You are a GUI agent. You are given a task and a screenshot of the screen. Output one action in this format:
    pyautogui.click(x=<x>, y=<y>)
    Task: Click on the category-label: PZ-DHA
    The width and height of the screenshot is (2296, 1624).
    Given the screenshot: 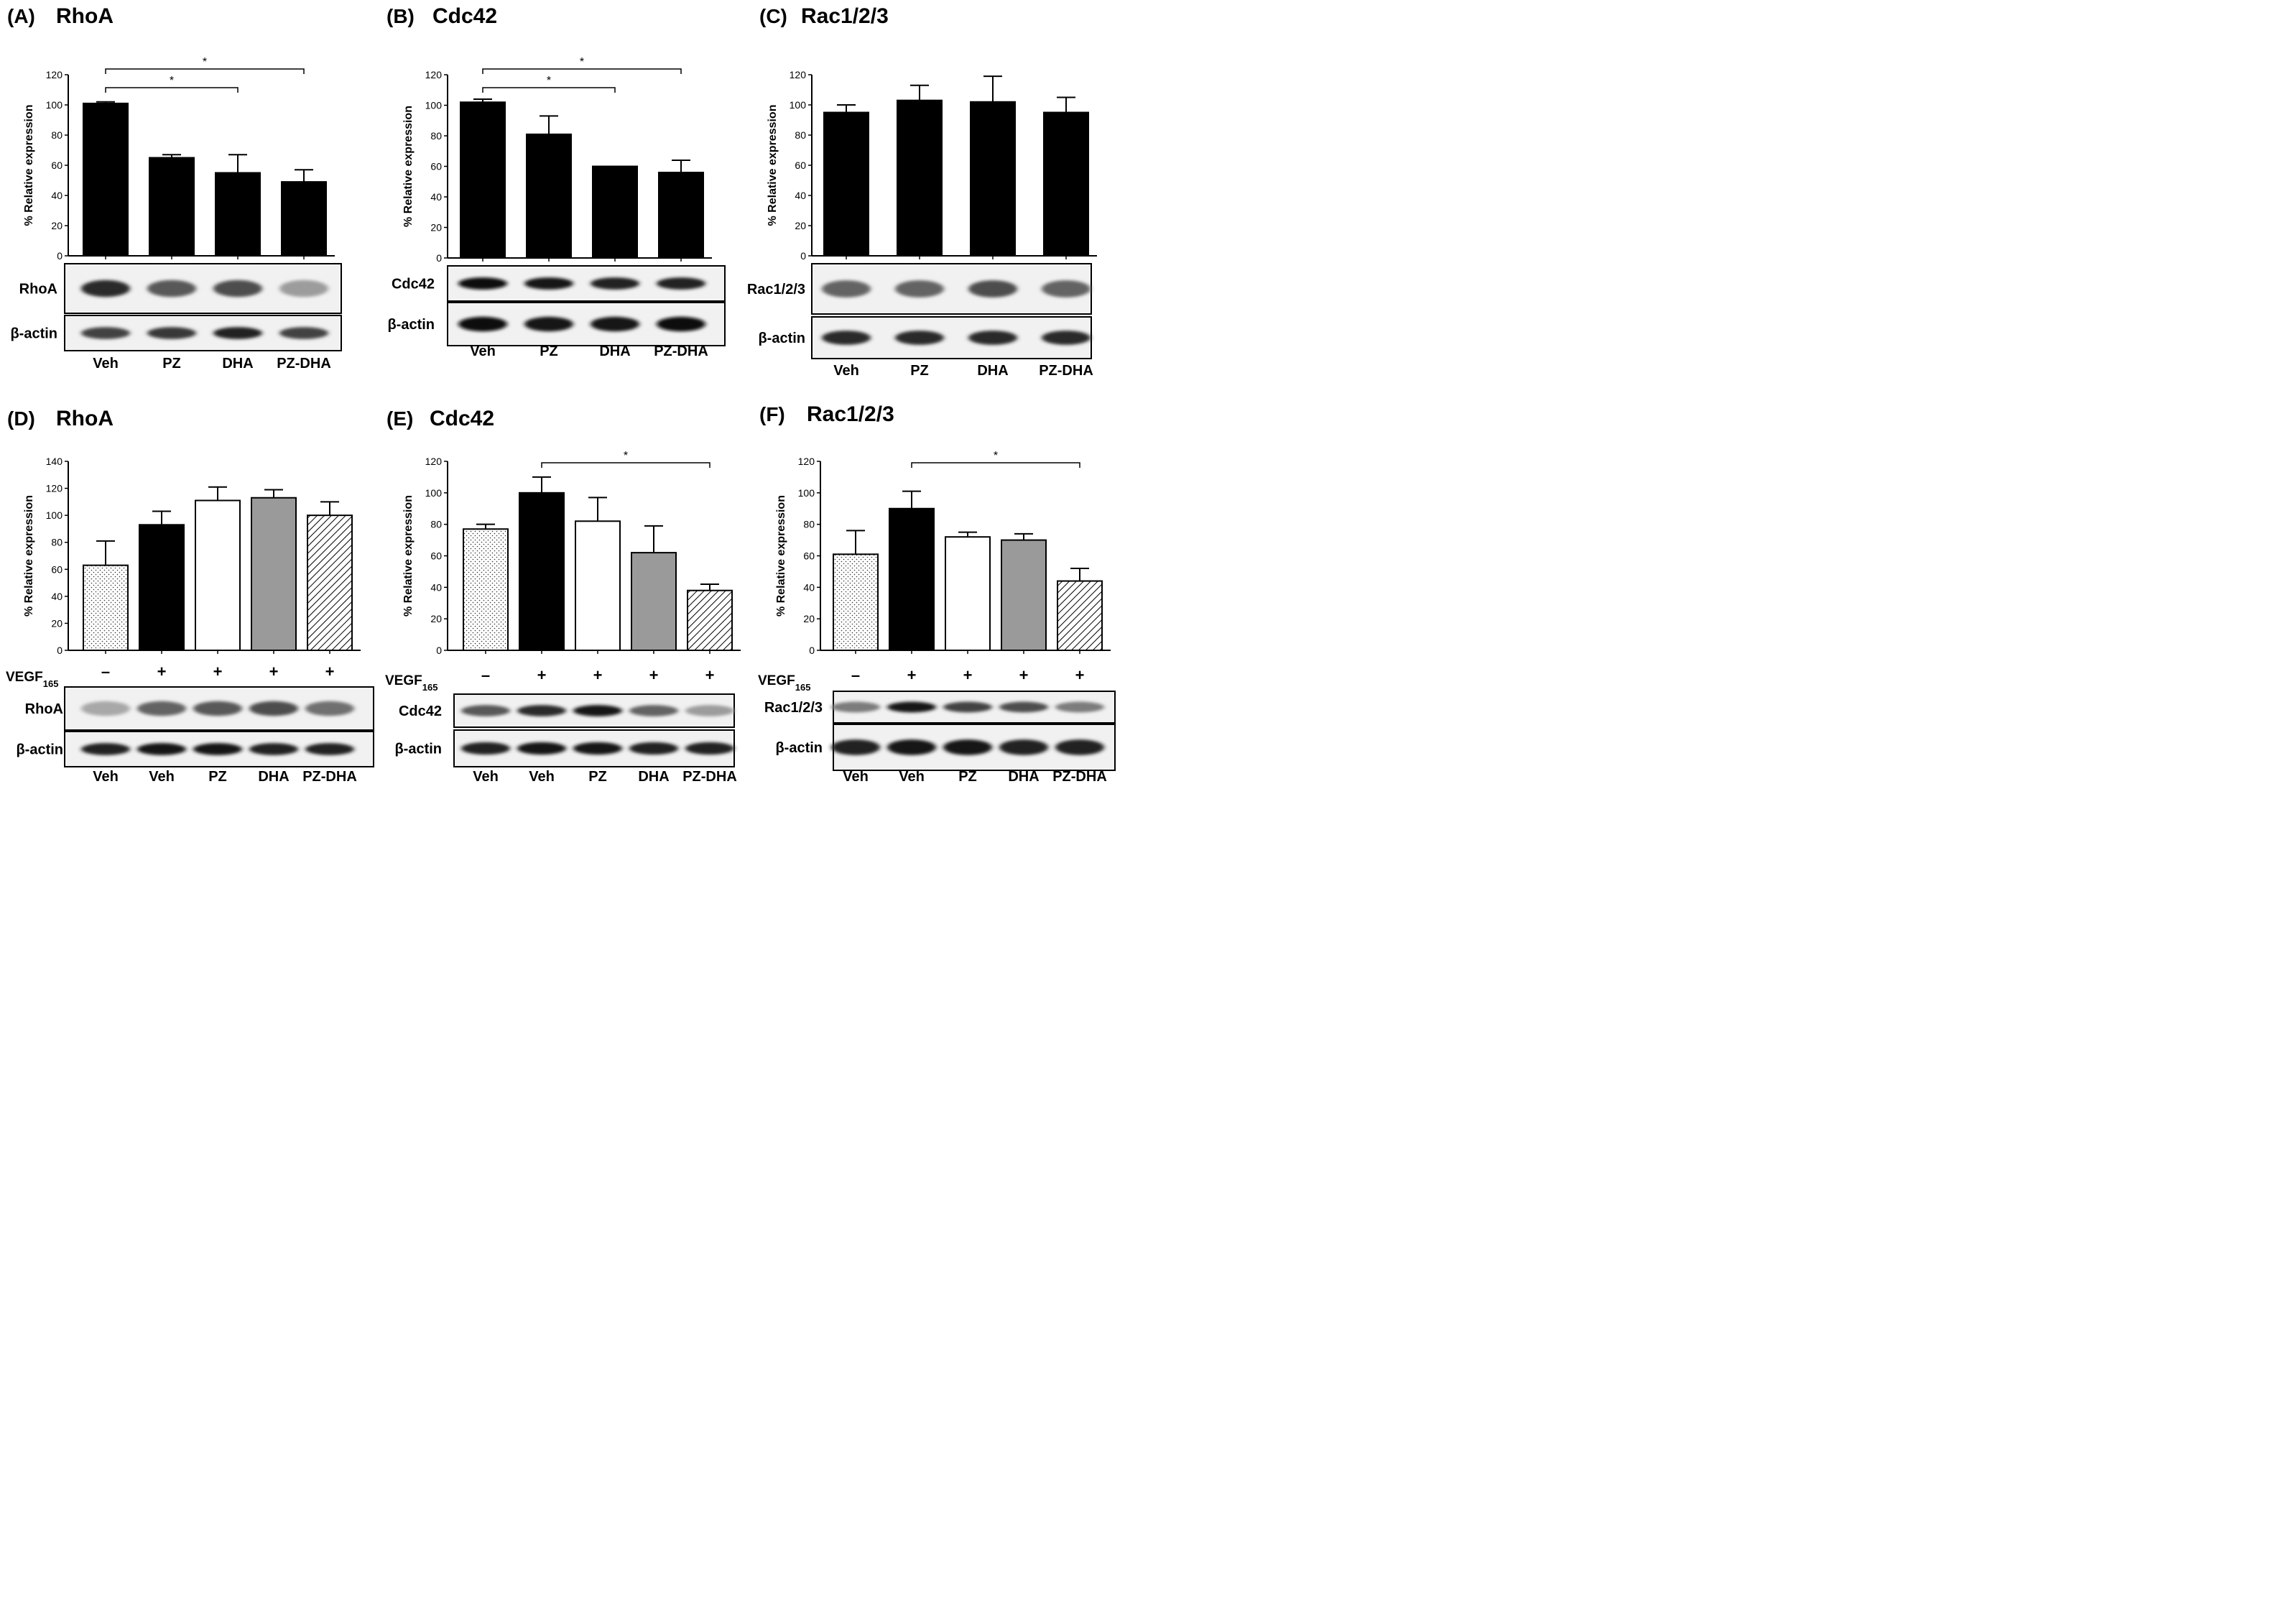 What is the action you would take?
    pyautogui.click(x=681, y=351)
    